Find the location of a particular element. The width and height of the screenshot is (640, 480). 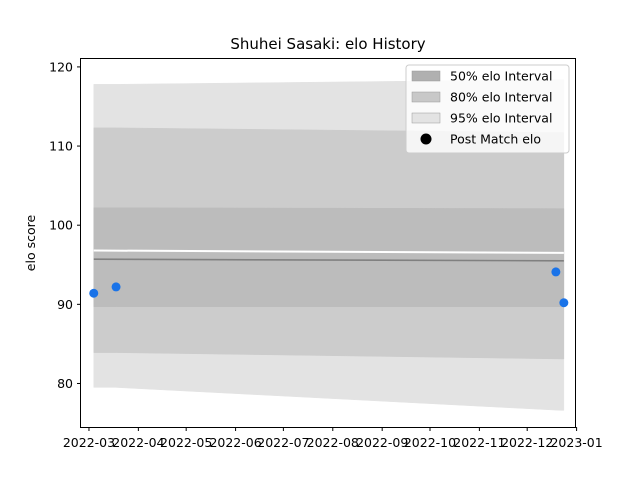

legend-box is located at coordinates (487, 109).